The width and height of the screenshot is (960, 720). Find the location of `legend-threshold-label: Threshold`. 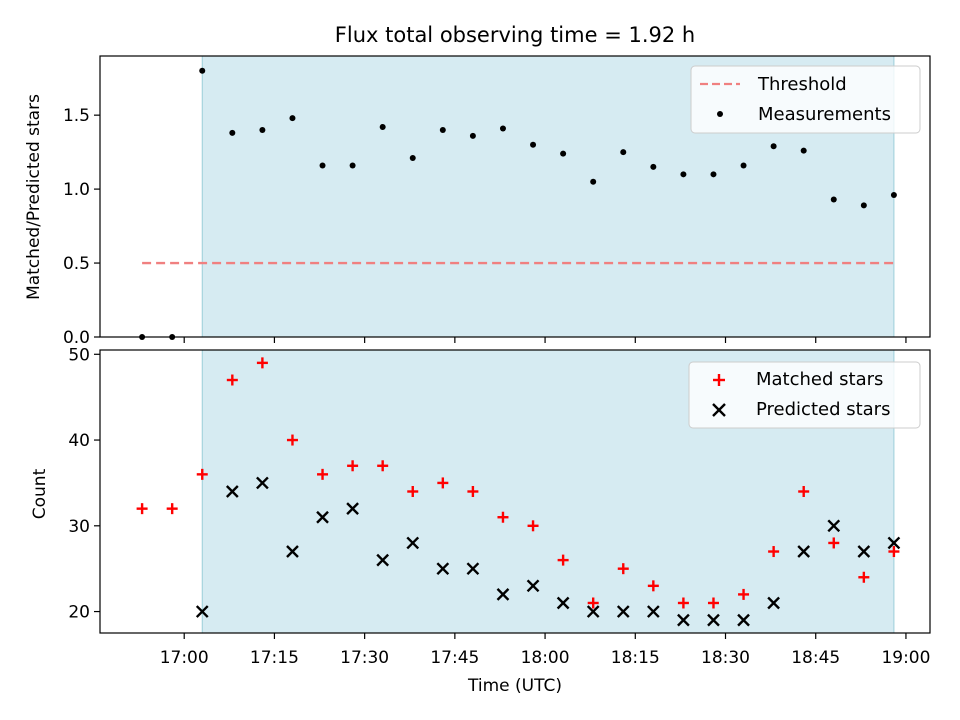

legend-threshold-label: Threshold is located at coordinates (802, 84).